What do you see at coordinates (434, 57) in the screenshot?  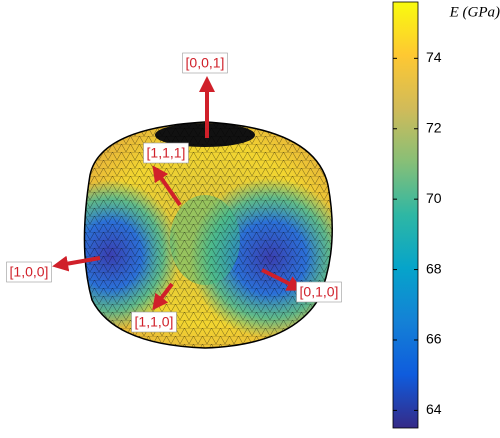 I see `tick-label: 74` at bounding box center [434, 57].